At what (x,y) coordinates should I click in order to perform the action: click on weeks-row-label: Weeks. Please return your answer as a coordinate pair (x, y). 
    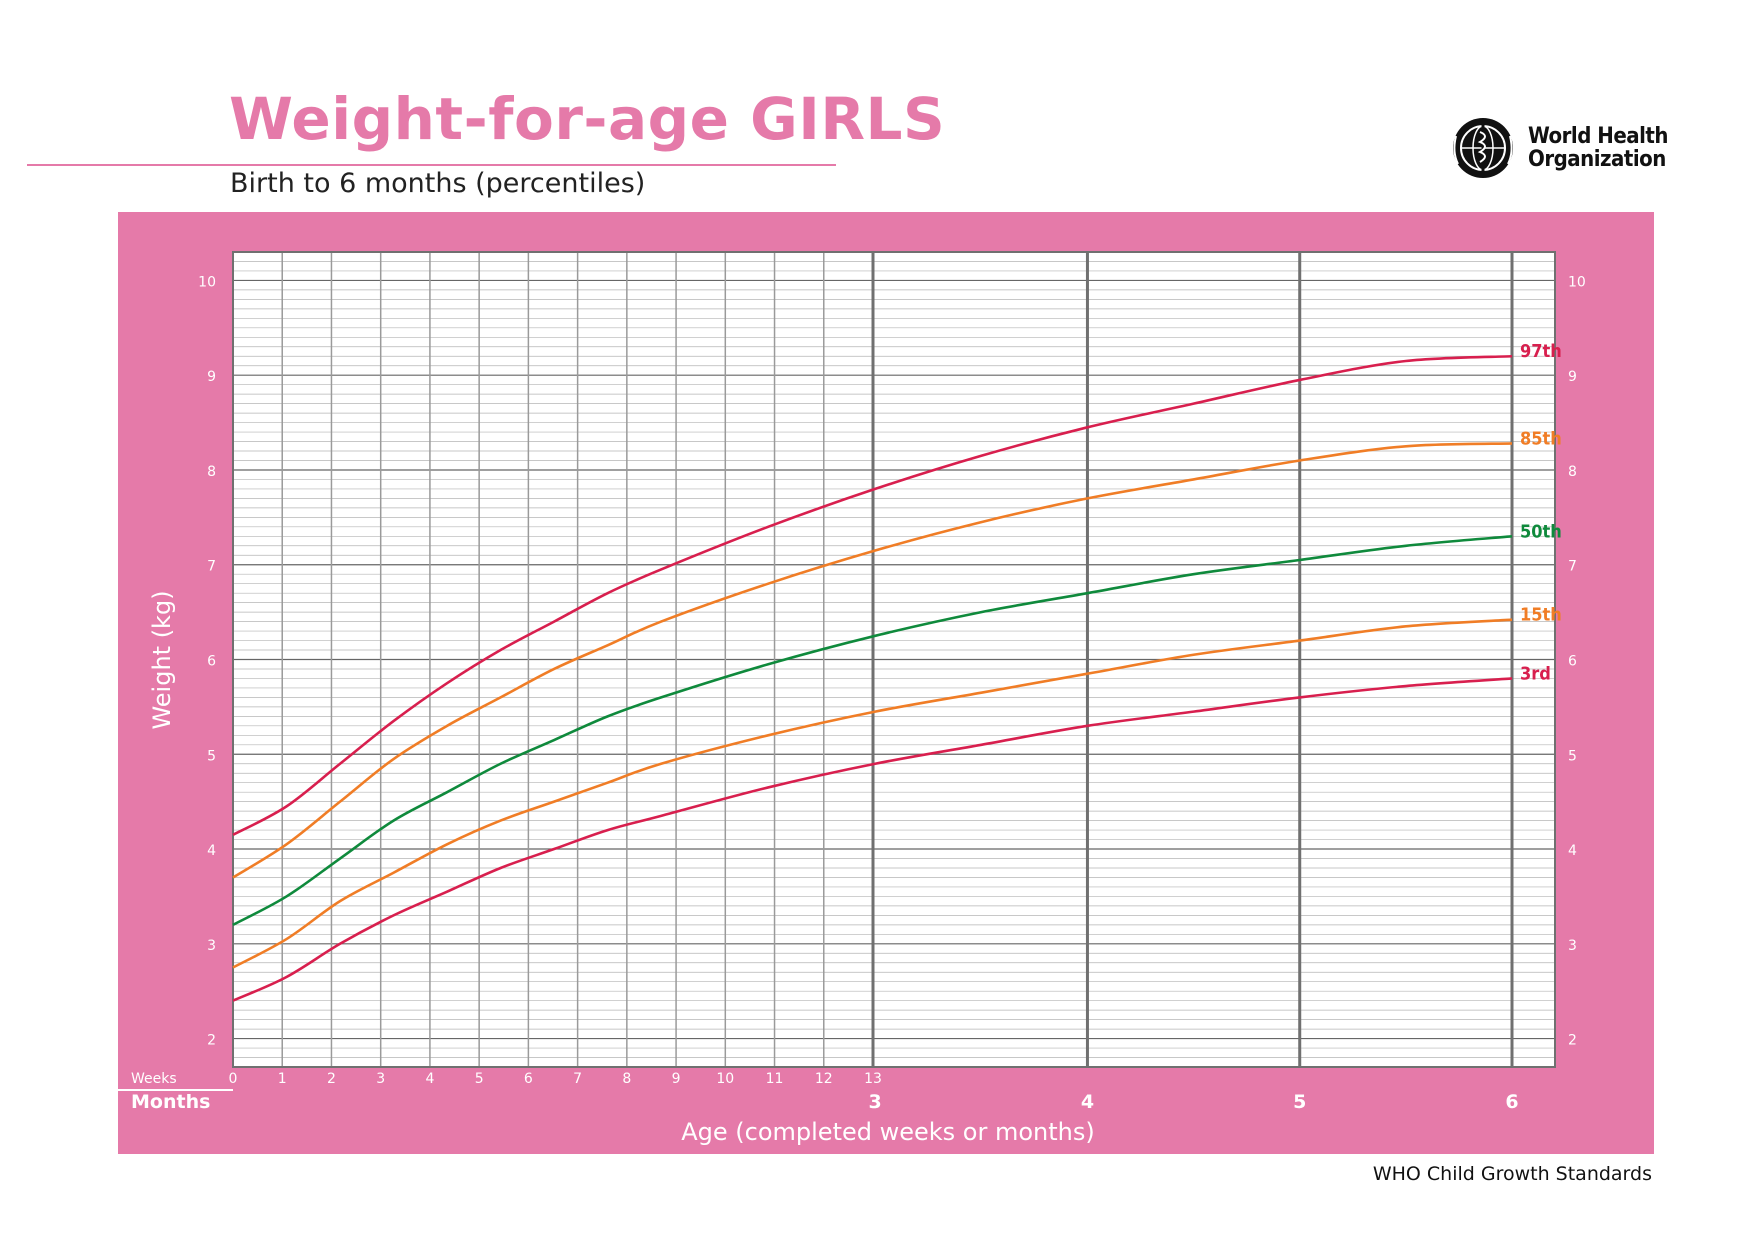
    Looking at the image, I should click on (154, 1079).